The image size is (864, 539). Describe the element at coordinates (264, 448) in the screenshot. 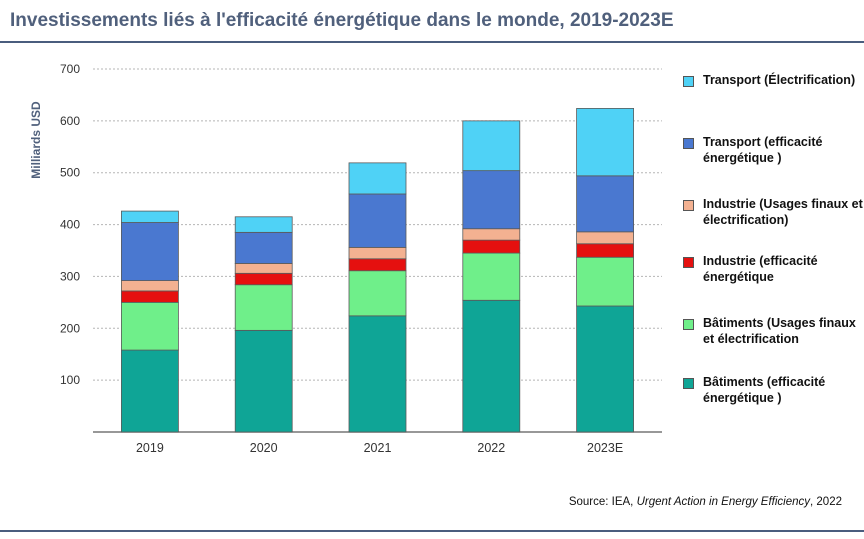

I see `x-tick-label: 2020` at that location.